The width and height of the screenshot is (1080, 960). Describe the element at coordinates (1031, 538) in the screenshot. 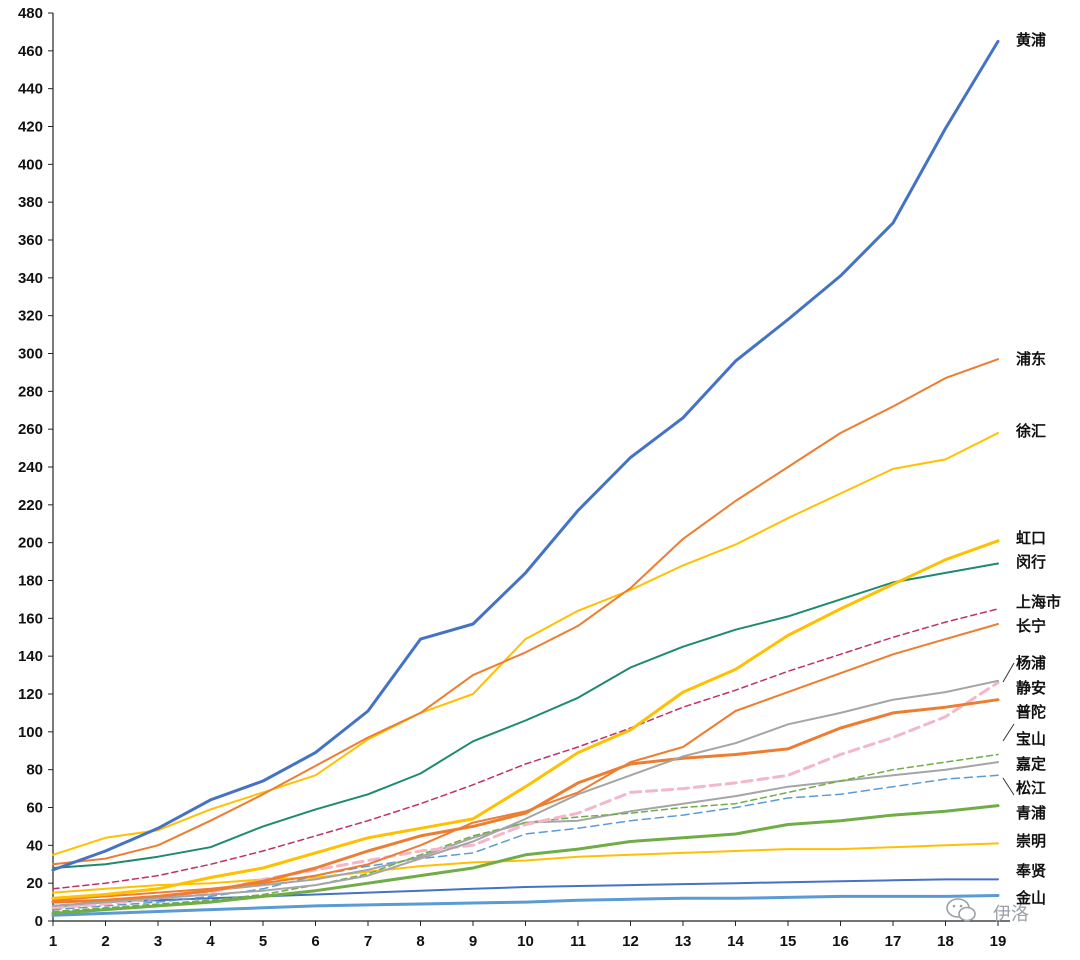

I see `series-label: 虹口` at that location.